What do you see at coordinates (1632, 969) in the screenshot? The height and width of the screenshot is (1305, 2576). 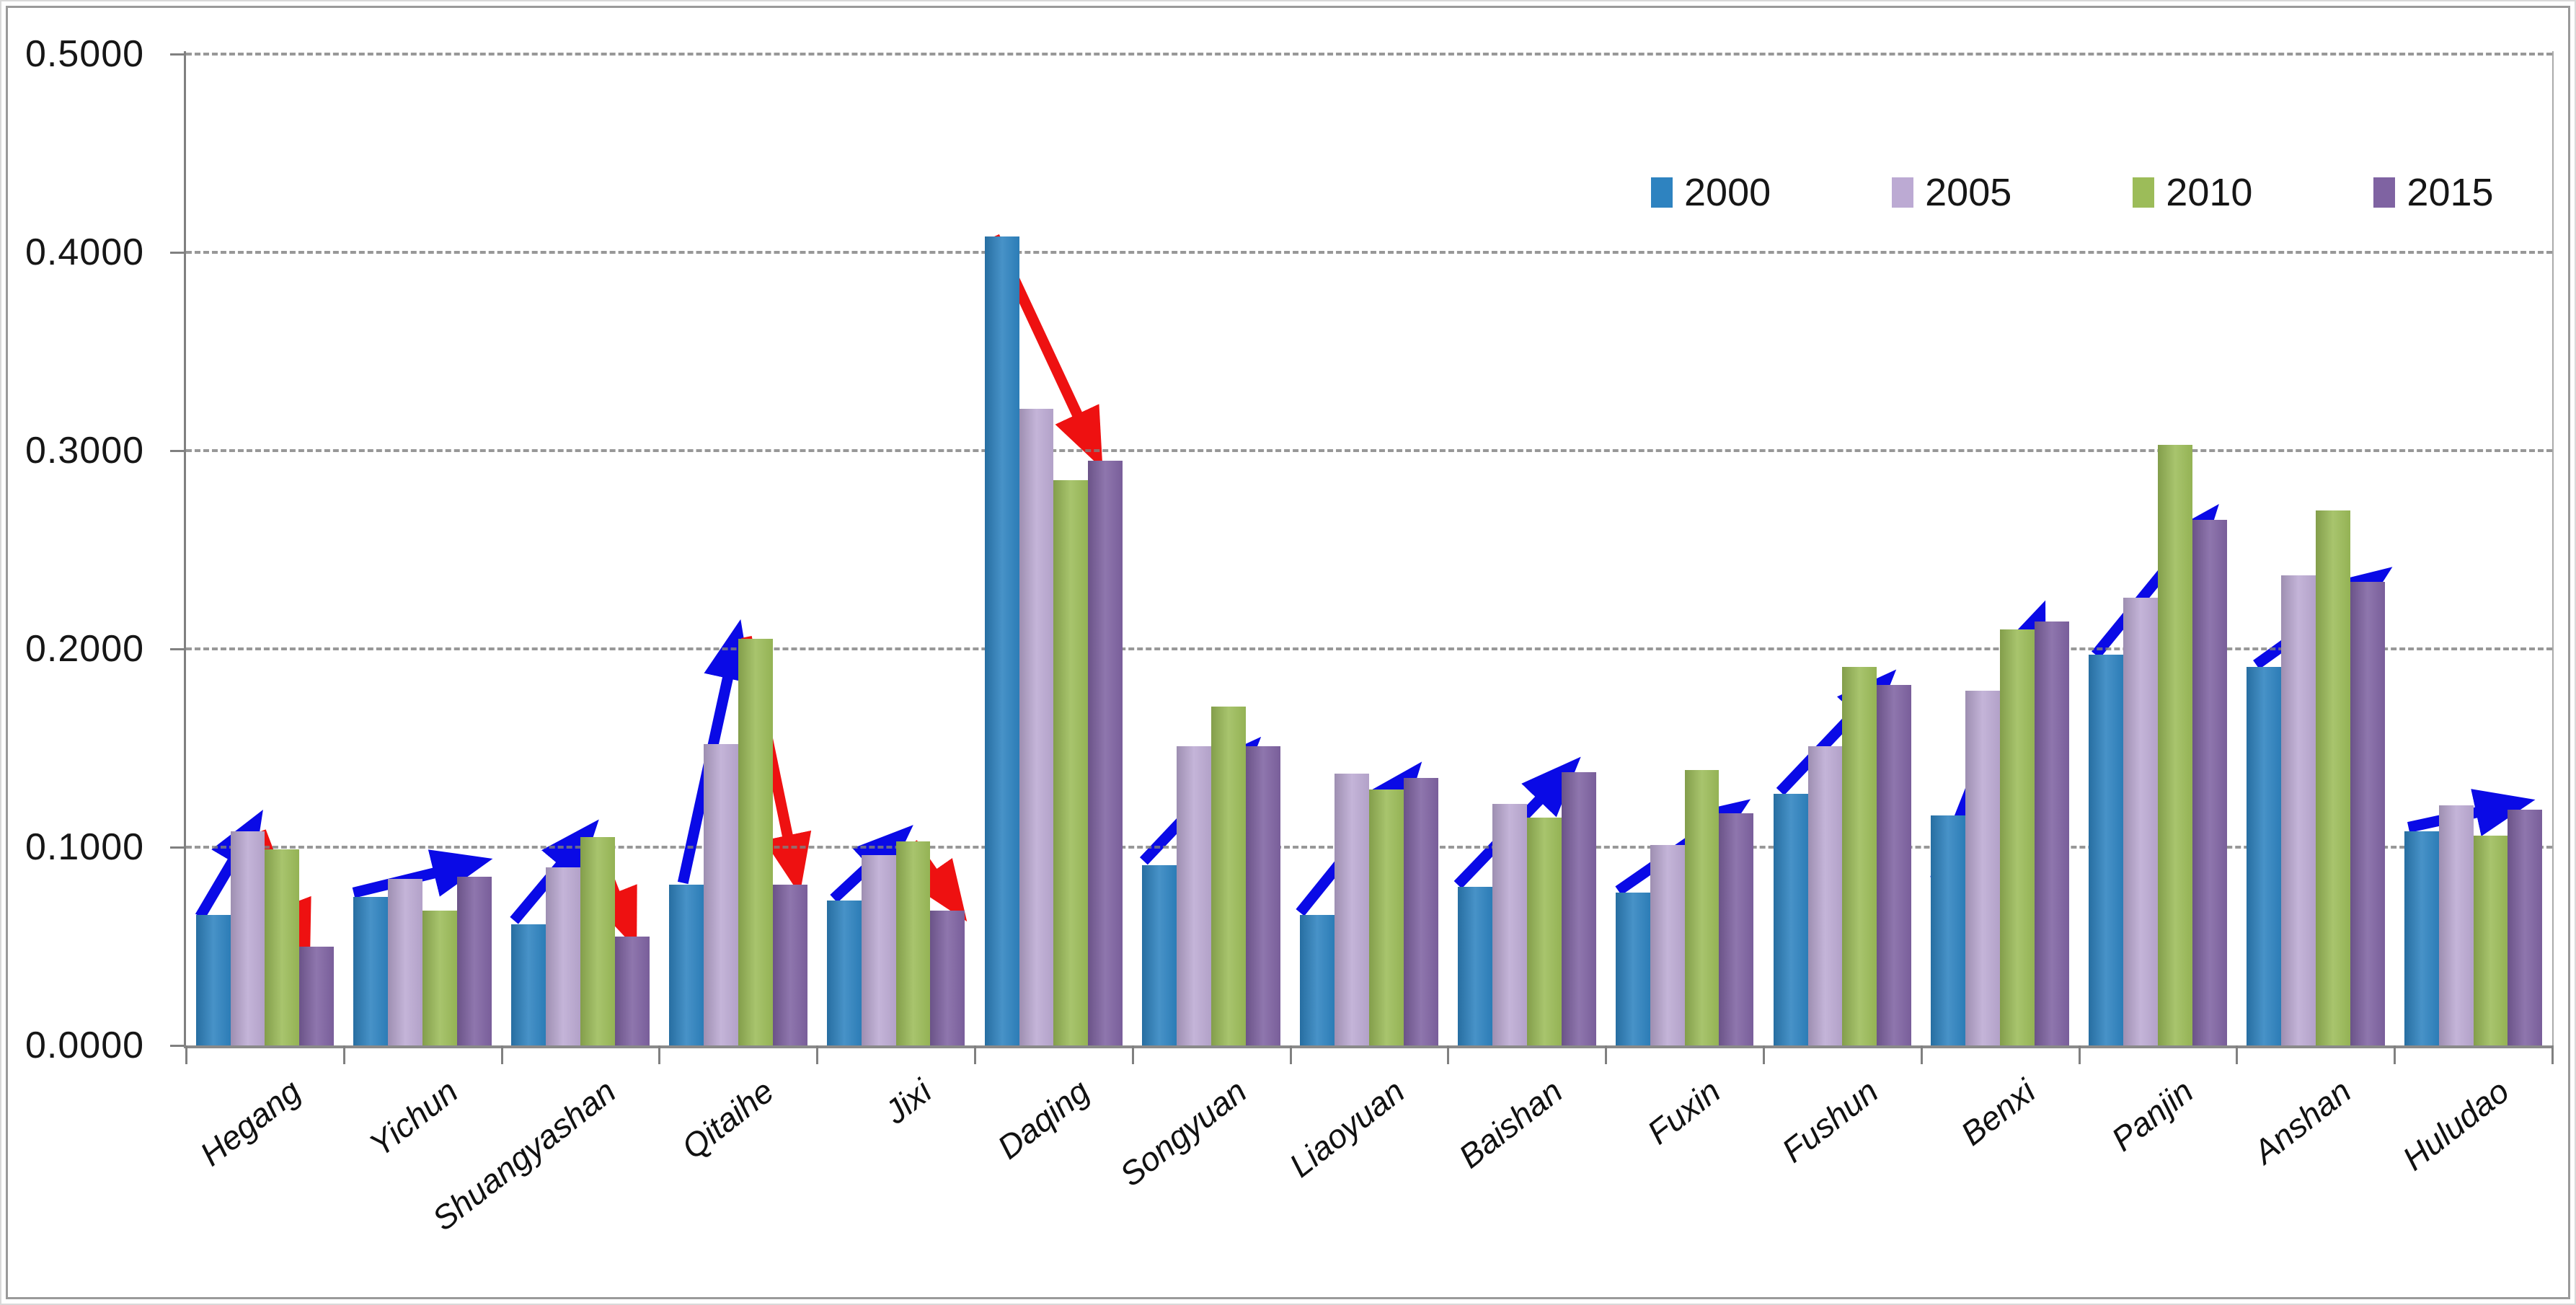 I see `bar-fuxin-2000` at bounding box center [1632, 969].